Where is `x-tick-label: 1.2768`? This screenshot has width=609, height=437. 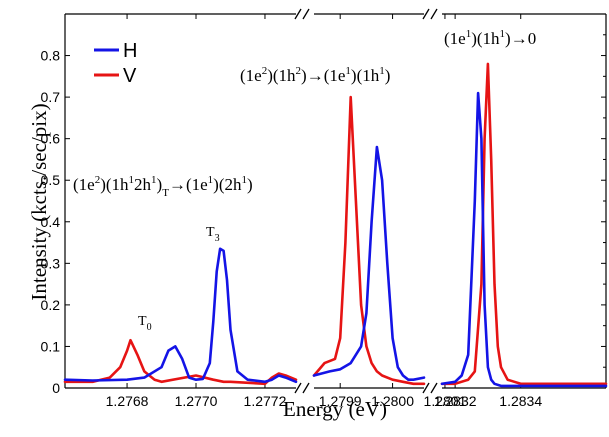
x-tick-label: 1.2768 is located at coordinates (127, 401).